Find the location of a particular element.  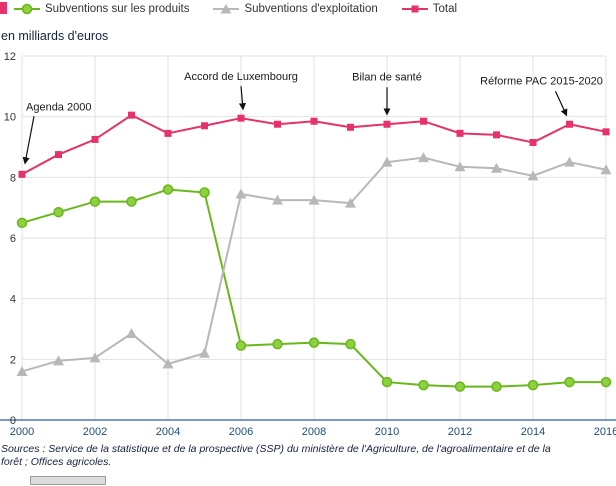

annotation-label: Réforme PAC 2015-2020 is located at coordinates (541, 81).